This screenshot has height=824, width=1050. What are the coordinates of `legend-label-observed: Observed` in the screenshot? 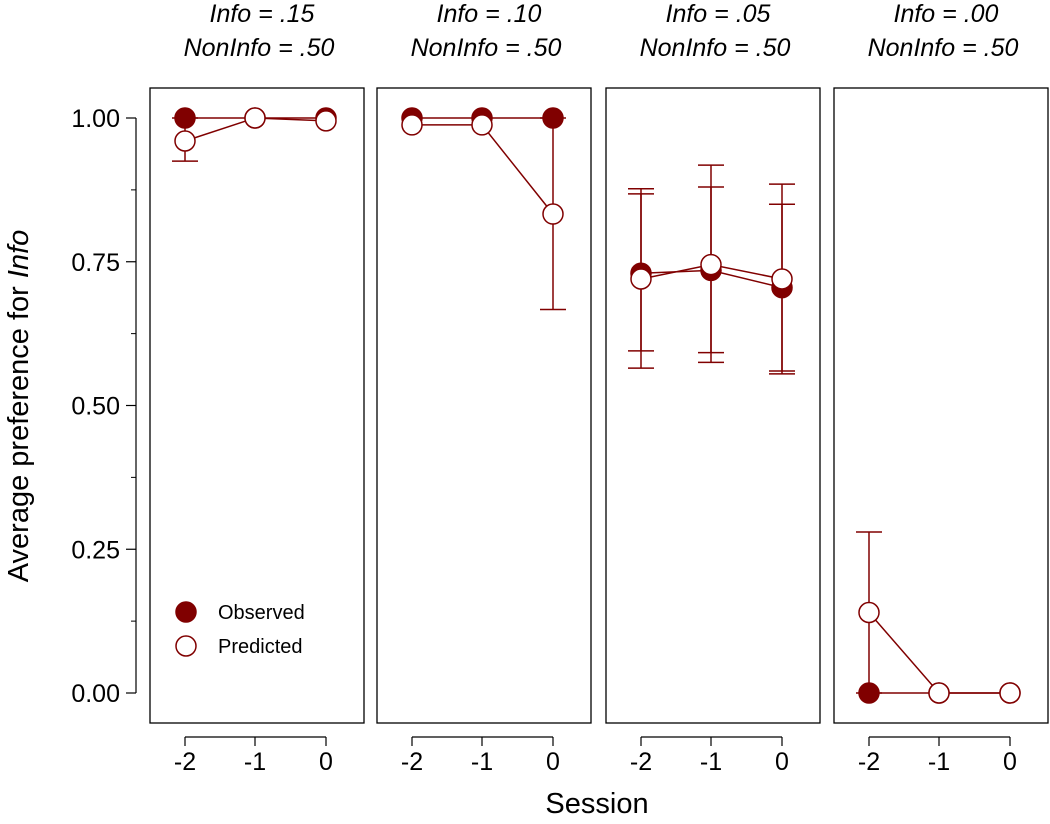 It's located at (261, 613).